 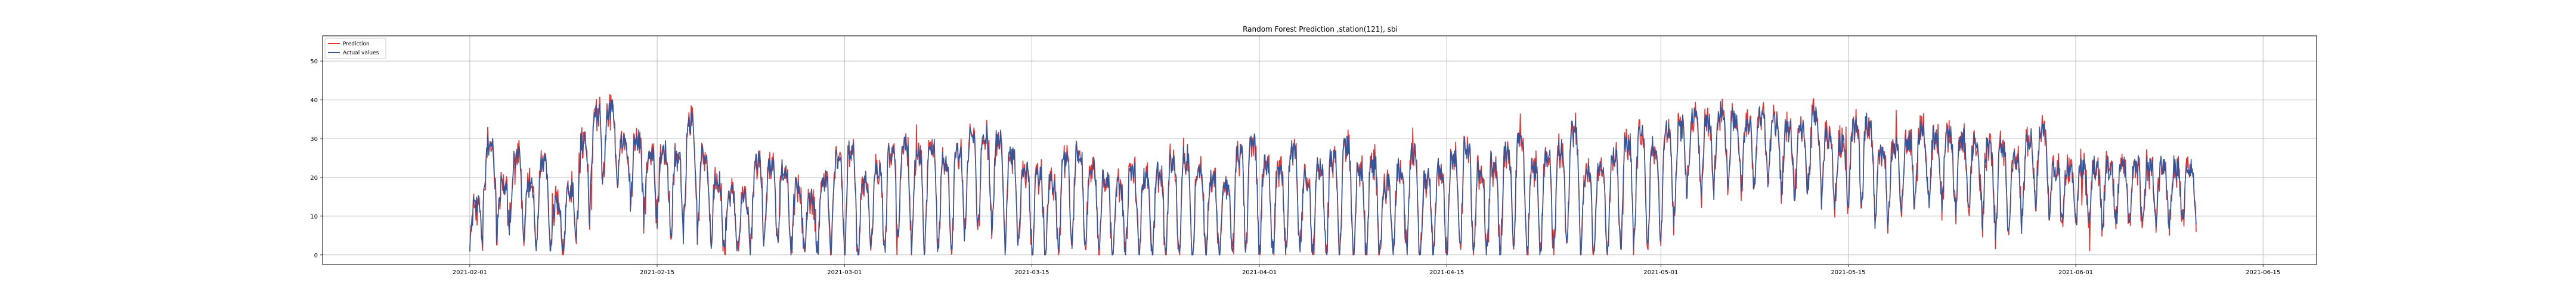 I want to click on y-axis: 0 10 20 30 40 50, so click(x=316, y=159).